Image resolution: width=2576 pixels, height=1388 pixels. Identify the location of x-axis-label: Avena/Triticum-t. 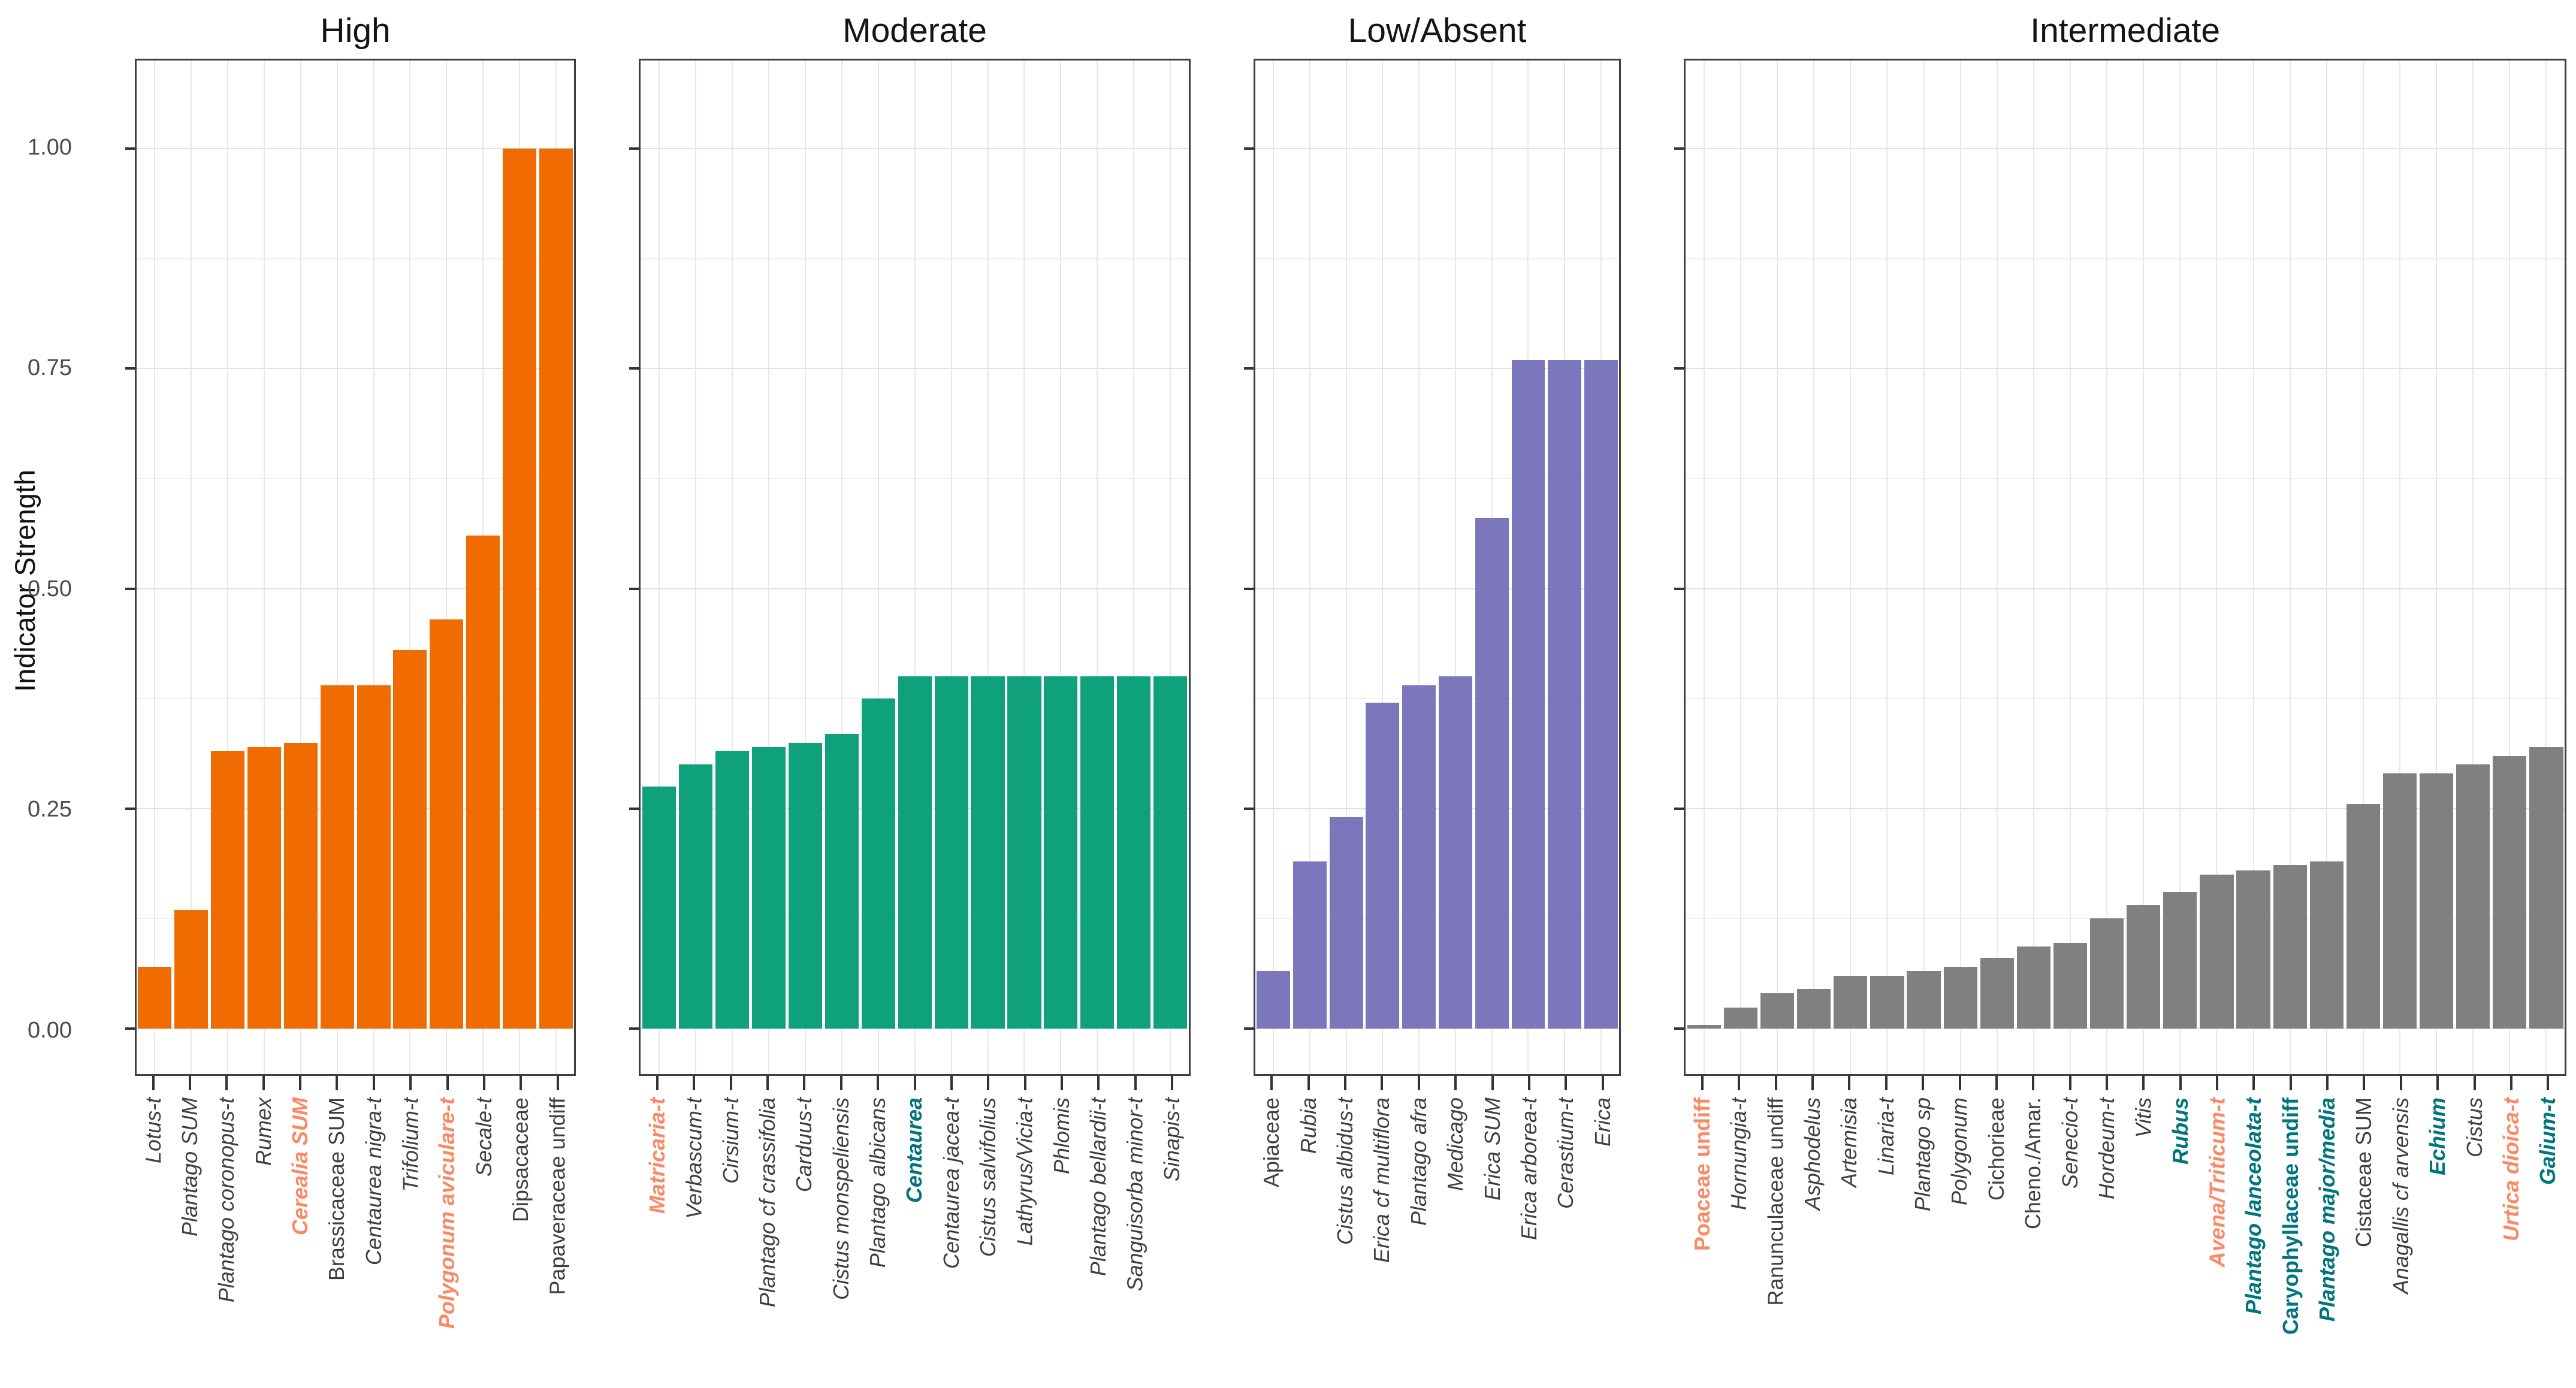
(2217, 1182).